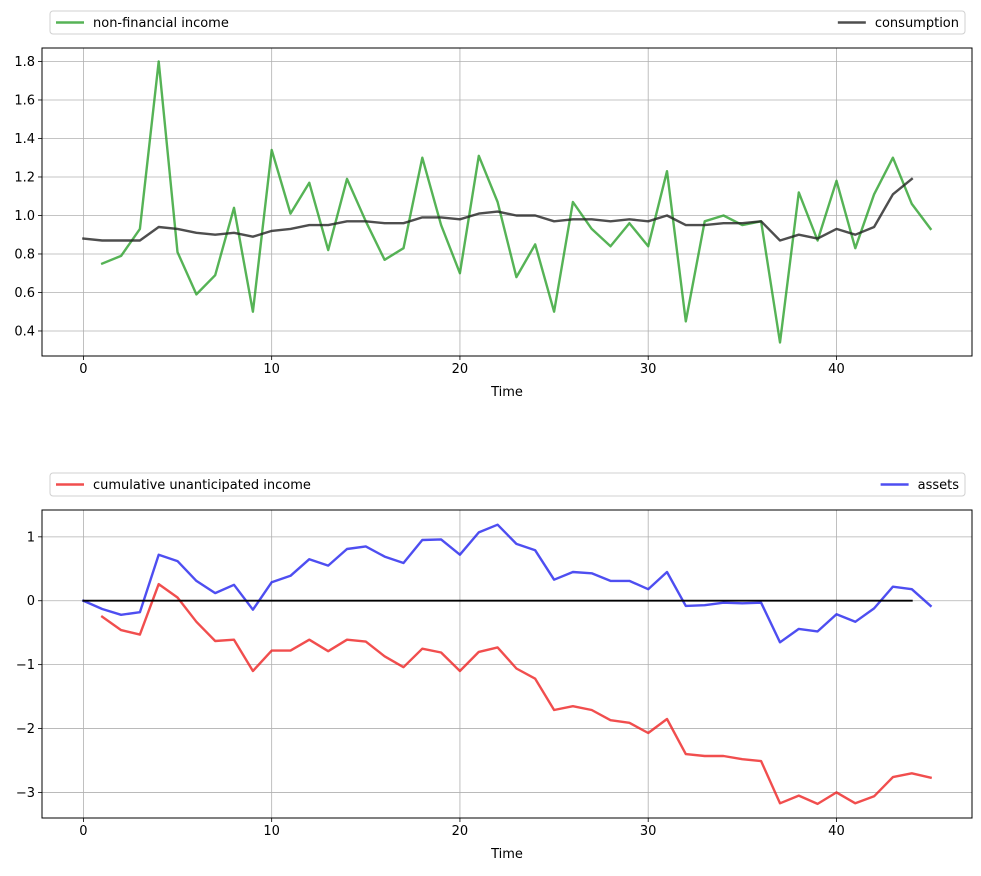 The image size is (981, 876). Describe the element at coordinates (31, 601) in the screenshot. I see `y-tick-label: 0` at that location.